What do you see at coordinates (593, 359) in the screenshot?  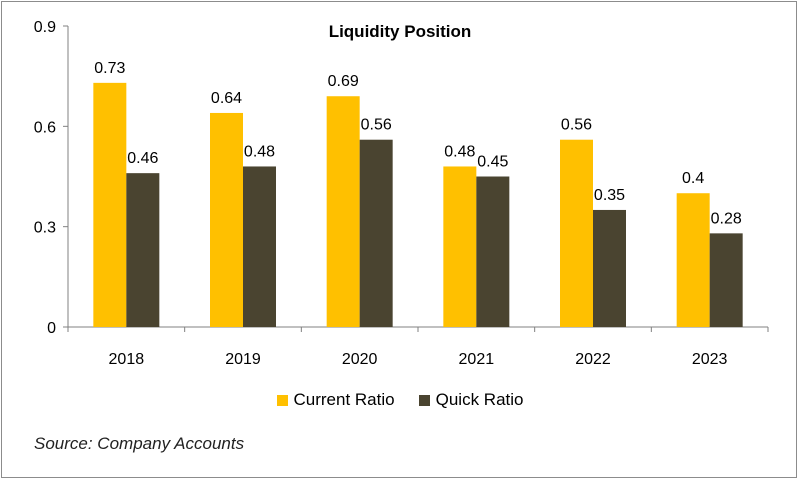 I see `x-tick-label: 2022` at bounding box center [593, 359].